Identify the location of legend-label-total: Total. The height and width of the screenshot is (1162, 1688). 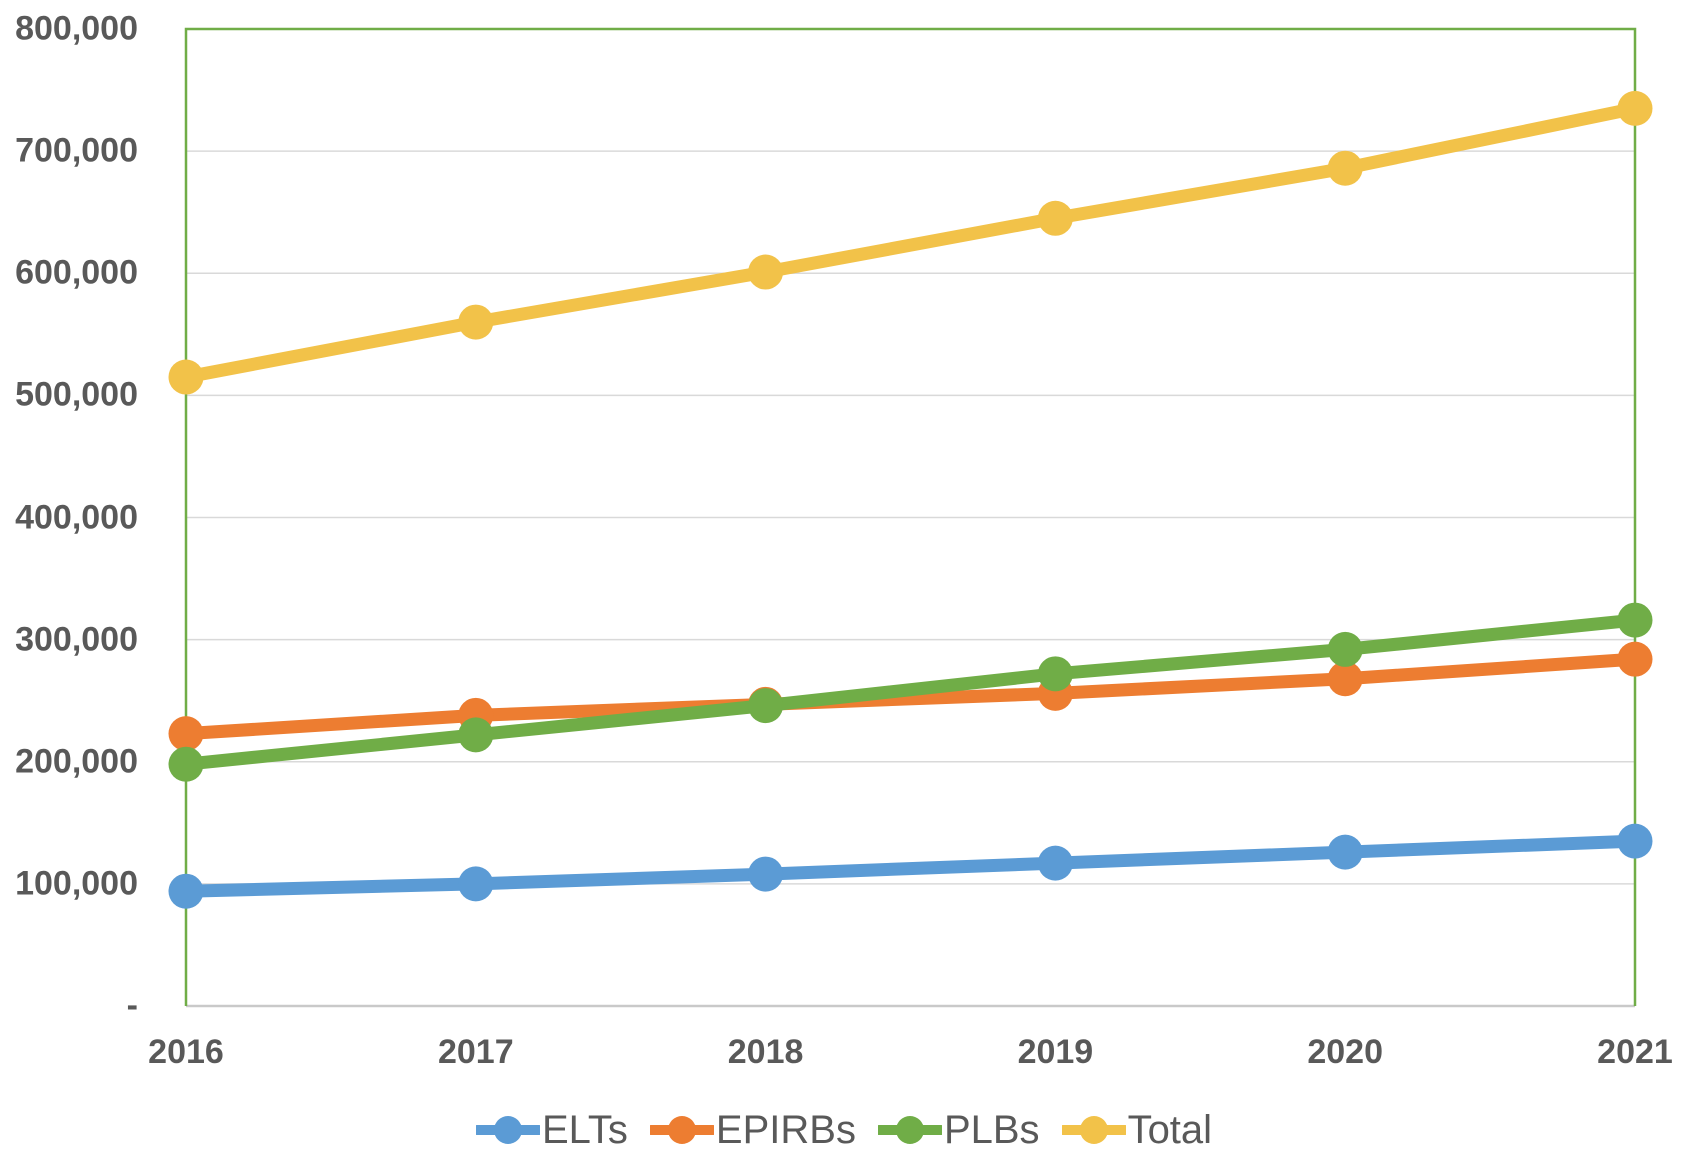
(1170, 1130).